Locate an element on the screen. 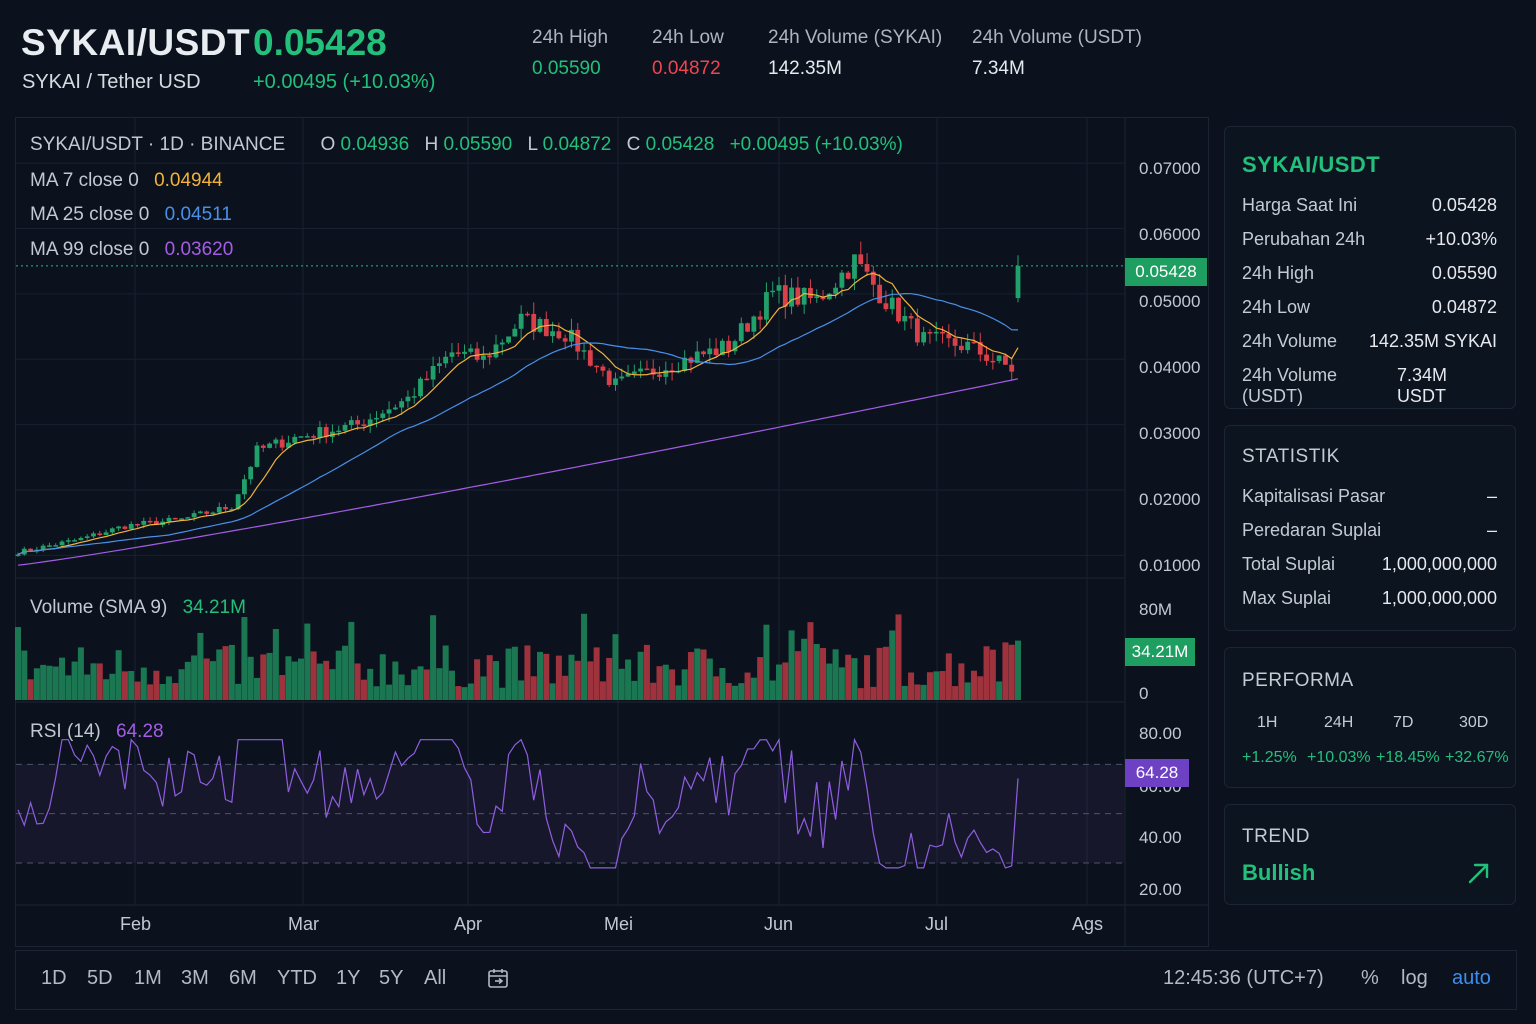  legend-ma25: MA 25 close 0 0.04511 is located at coordinates (131, 215).